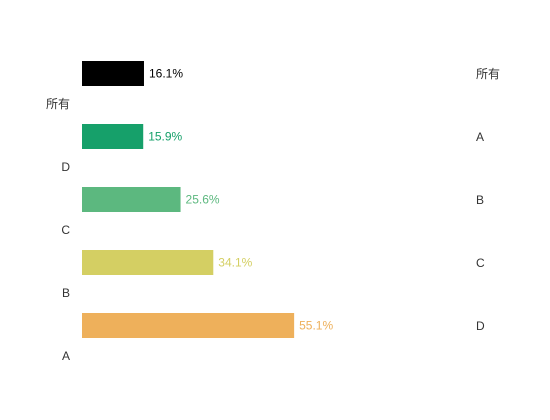 The width and height of the screenshot is (550, 420). What do you see at coordinates (480, 263) in the screenshot?
I see `legend-item: C` at bounding box center [480, 263].